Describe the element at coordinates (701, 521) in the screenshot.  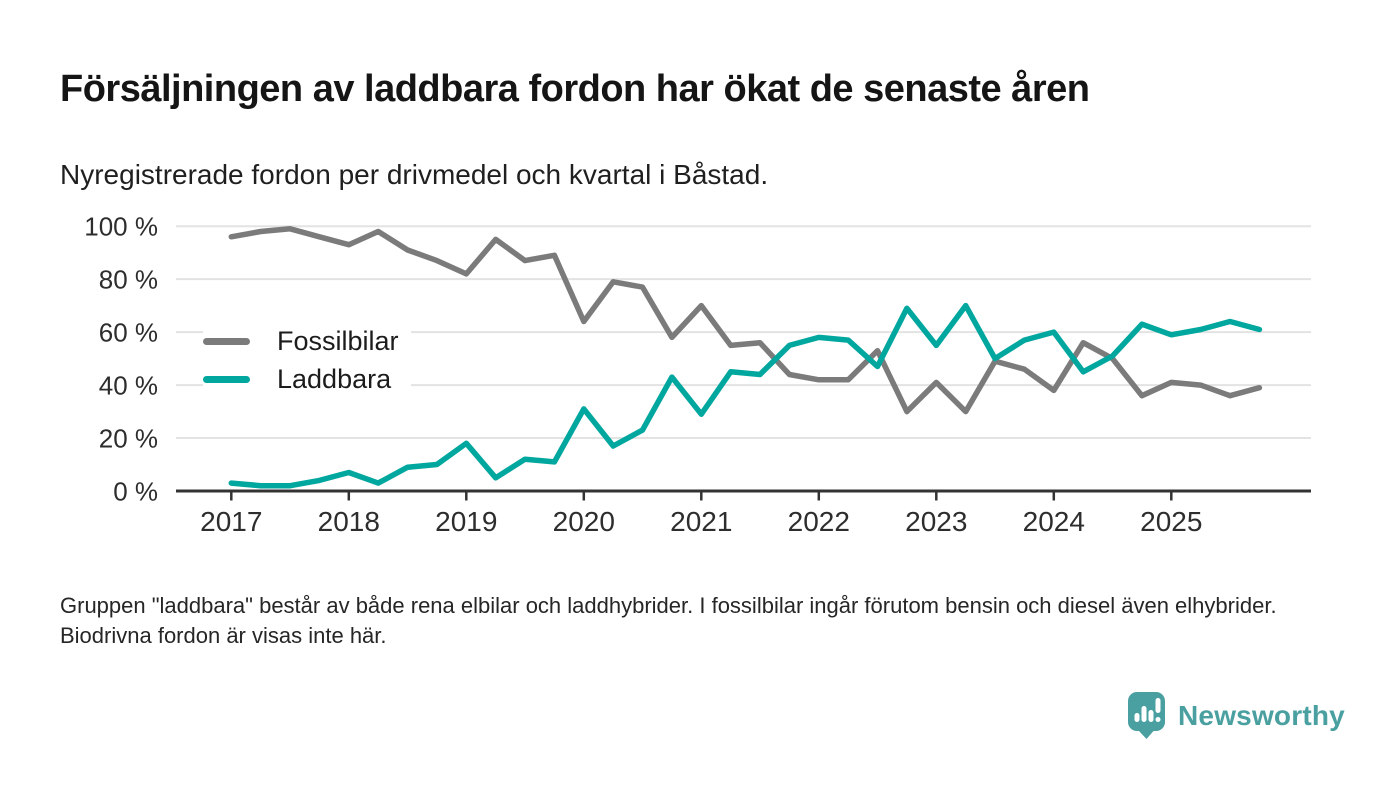
I see `x-tick-label-2021: 2021` at that location.